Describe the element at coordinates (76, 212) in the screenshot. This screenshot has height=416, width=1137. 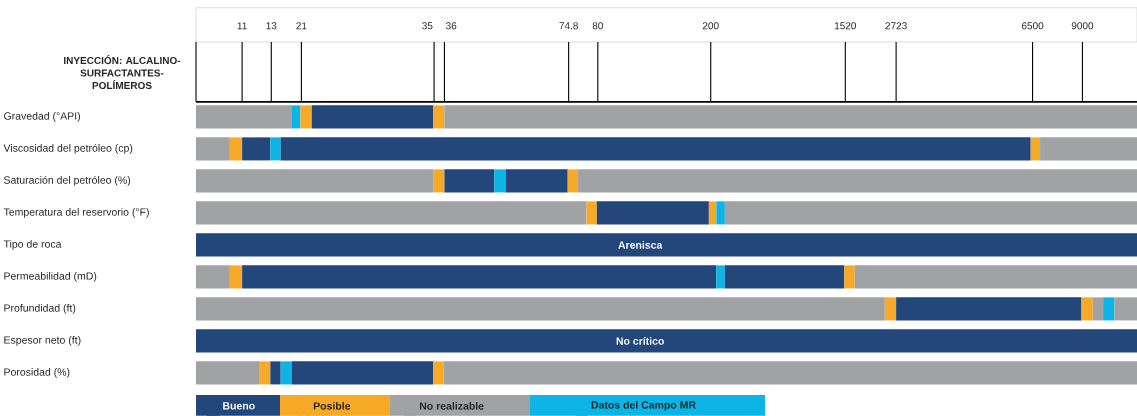
I see `y-tick-label: Temperatura del reservorio (°F)` at that location.